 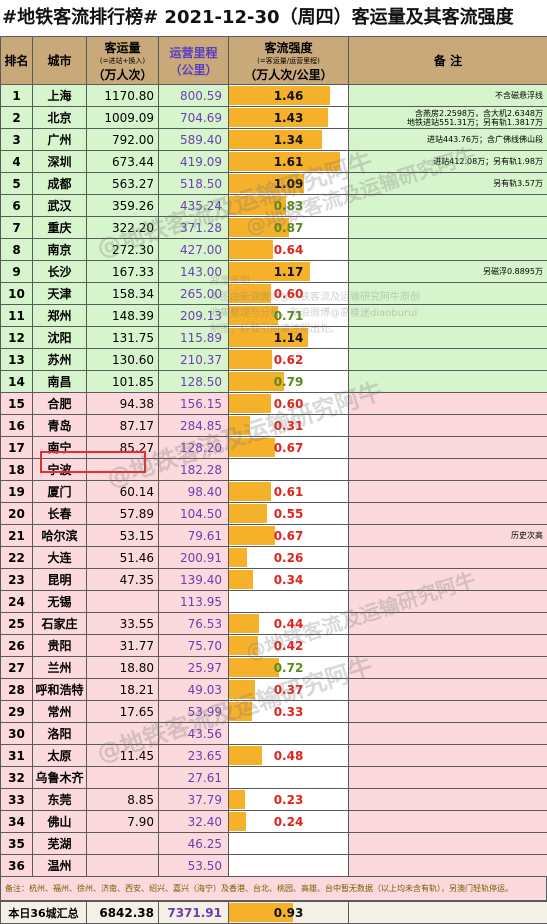 What do you see at coordinates (288, 316) in the screenshot?
I see `intensity-value: 0.71` at bounding box center [288, 316].